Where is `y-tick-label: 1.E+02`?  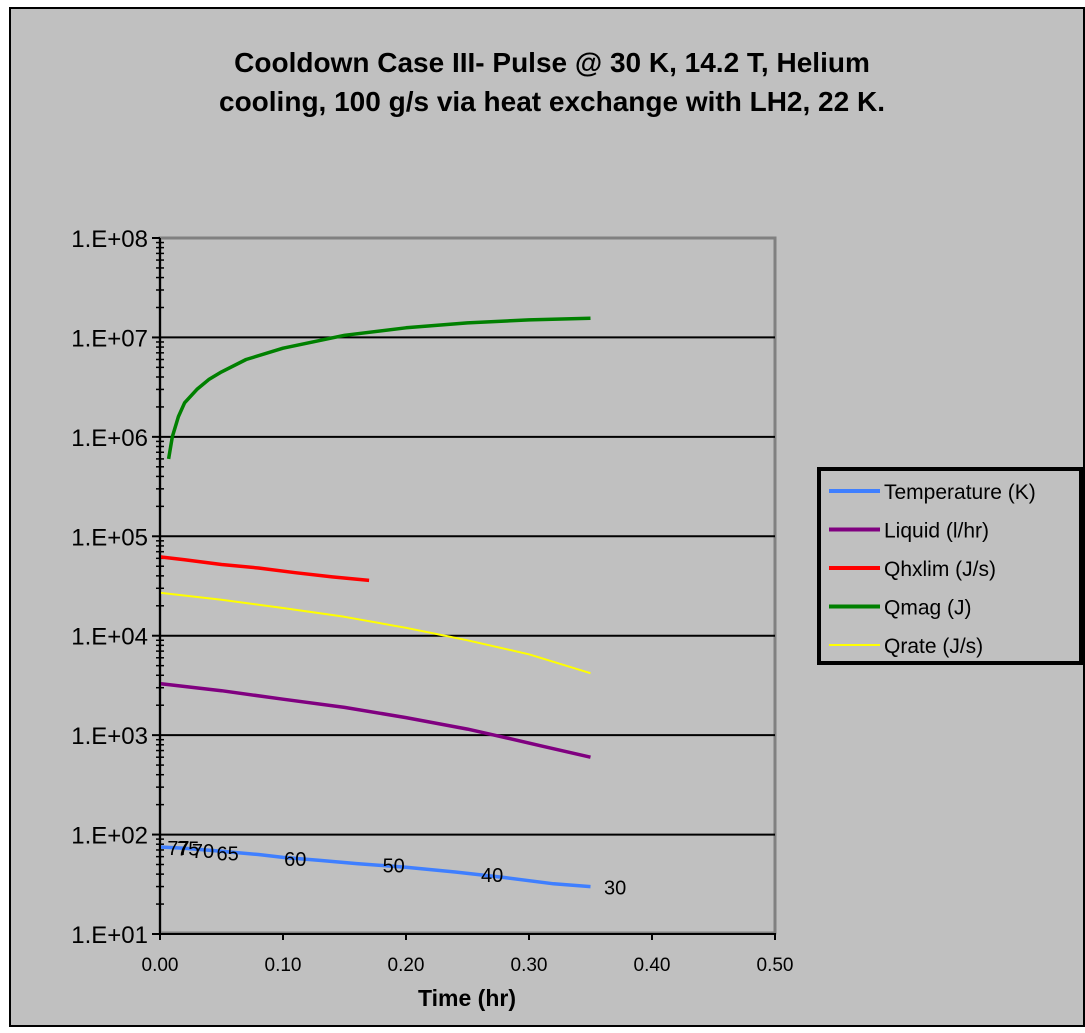 y-tick-label: 1.E+02 is located at coordinates (109, 836).